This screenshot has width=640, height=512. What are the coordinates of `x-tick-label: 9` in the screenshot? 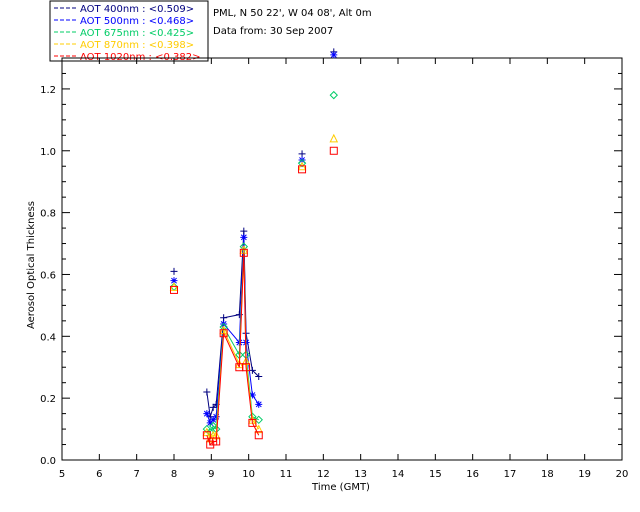 It's located at (211, 474).